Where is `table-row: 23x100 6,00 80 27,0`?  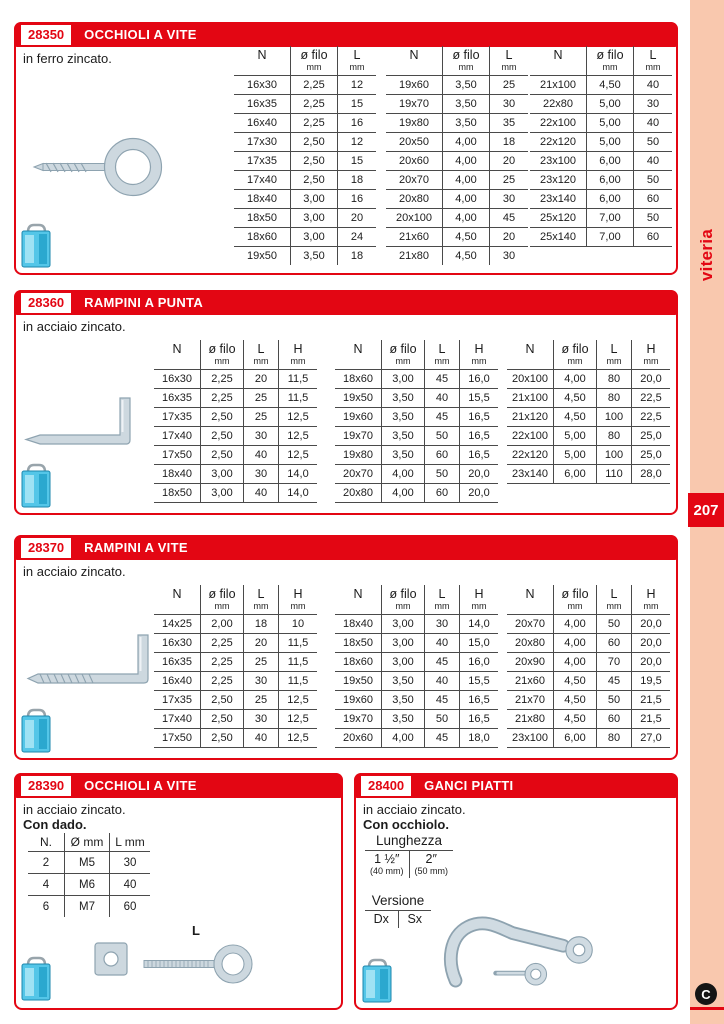 table-row: 23x100 6,00 80 27,0 is located at coordinates (588, 737).